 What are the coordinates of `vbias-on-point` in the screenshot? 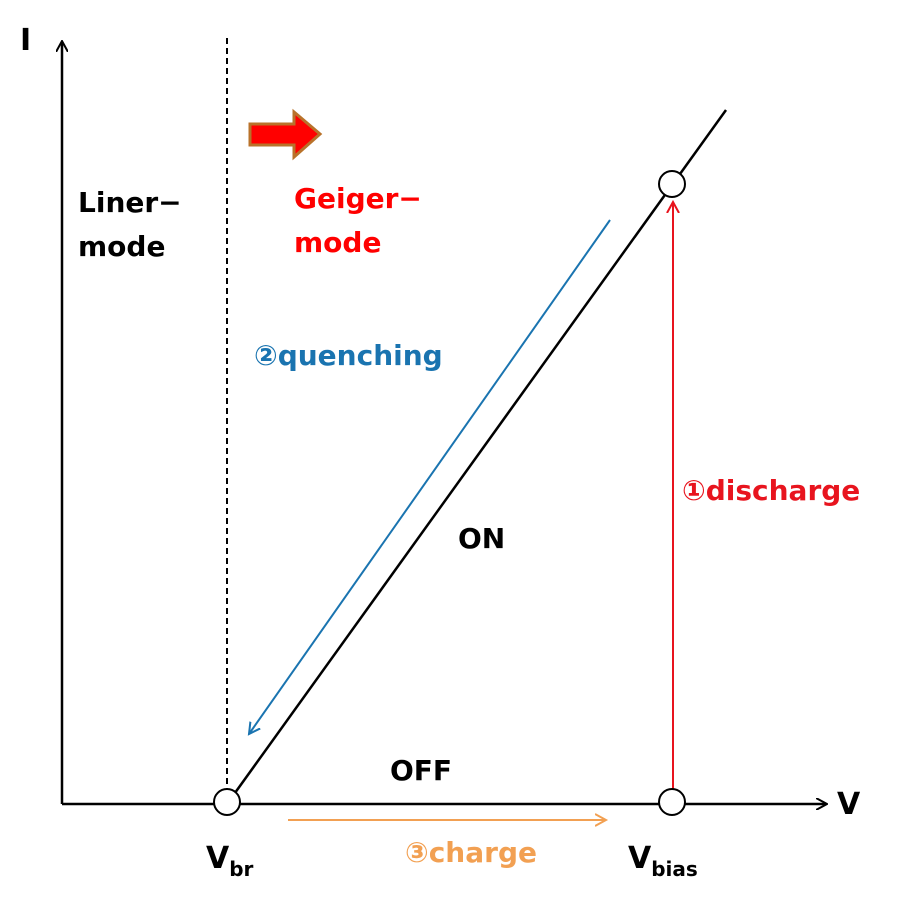 It's located at (672, 184).